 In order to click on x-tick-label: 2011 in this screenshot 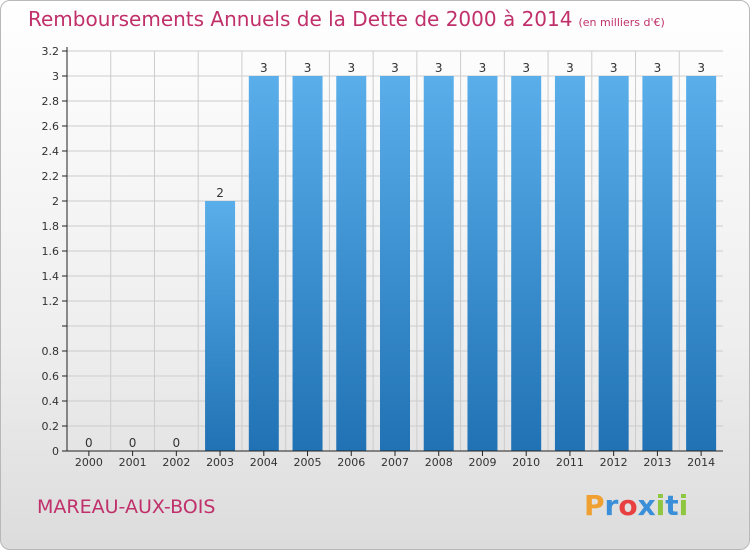, I will do `click(570, 462)`.